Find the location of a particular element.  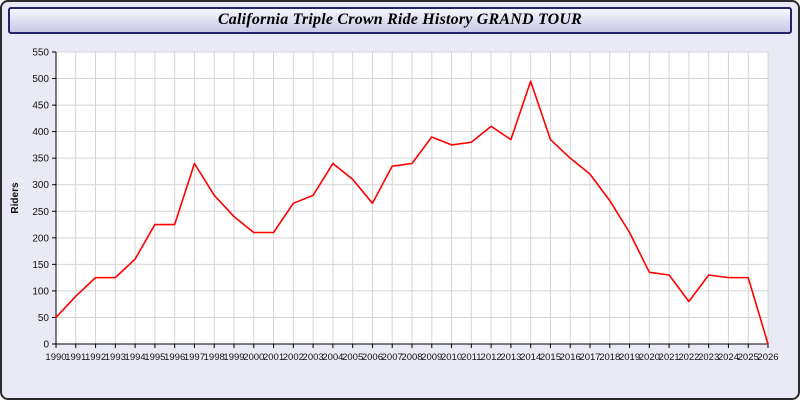

svg-text: 2003 is located at coordinates (313, 357).